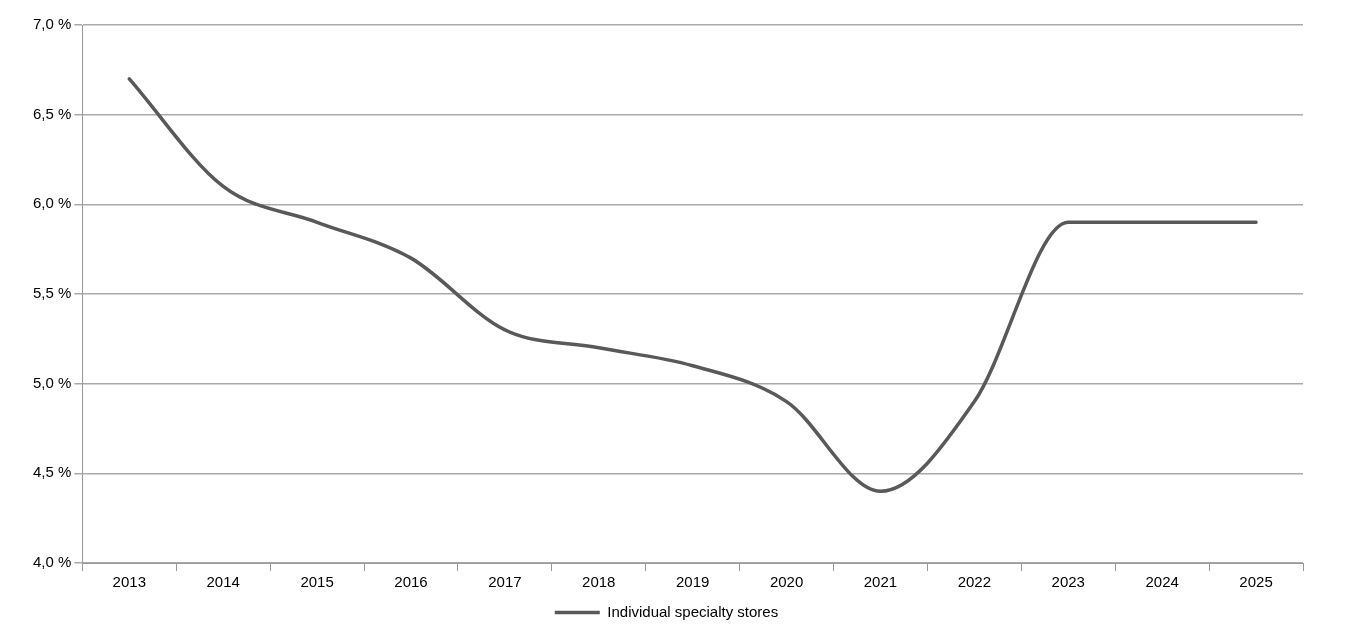 This screenshot has width=1348, height=640. Describe the element at coordinates (52, 472) in the screenshot. I see `y-tick-label: 4,5 %` at that location.